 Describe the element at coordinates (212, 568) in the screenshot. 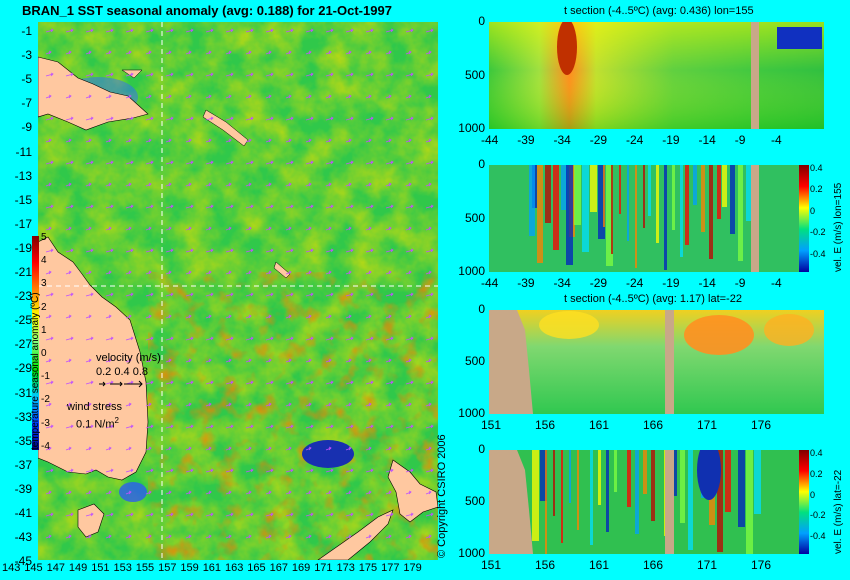

I see `map-lon-tick: 161` at that location.